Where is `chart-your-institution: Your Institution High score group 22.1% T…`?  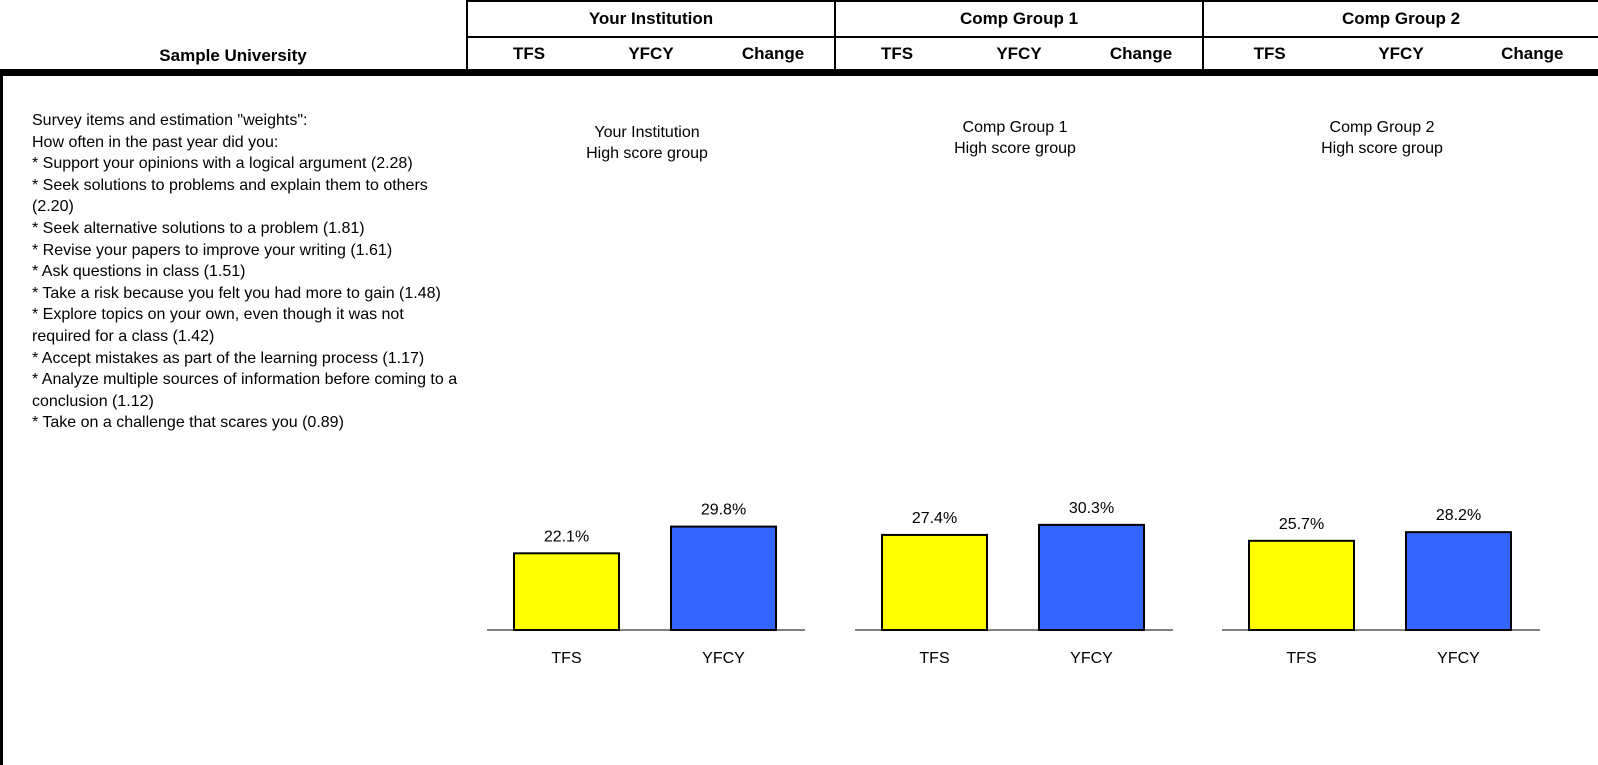 chart-your-institution: Your Institution High score group 22.1% T… is located at coordinates (647, 400).